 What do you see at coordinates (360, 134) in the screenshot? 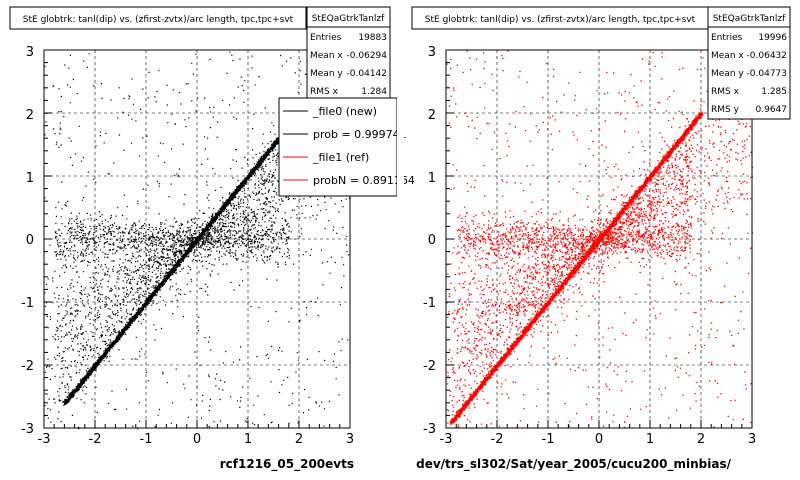
I see `legend-label: prob = 0.999741` at bounding box center [360, 134].